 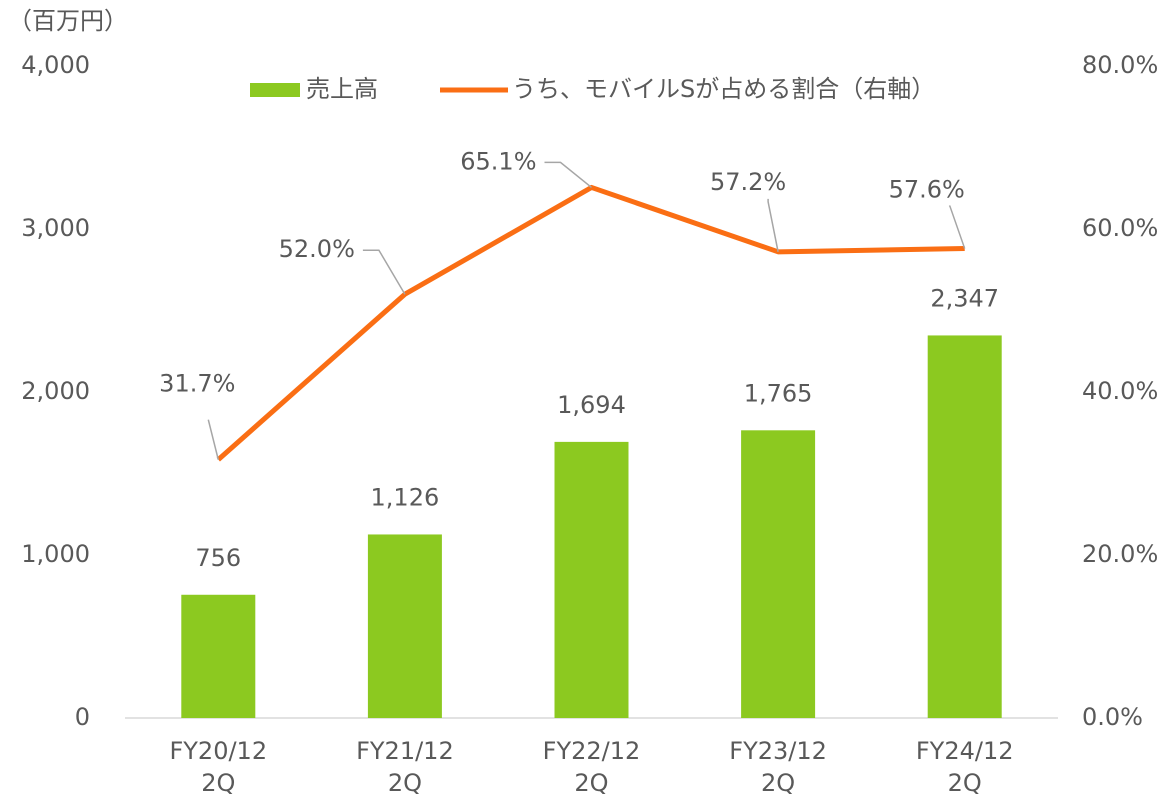 What do you see at coordinates (82, 717) in the screenshot?
I see `y-tick-label: 0` at bounding box center [82, 717].